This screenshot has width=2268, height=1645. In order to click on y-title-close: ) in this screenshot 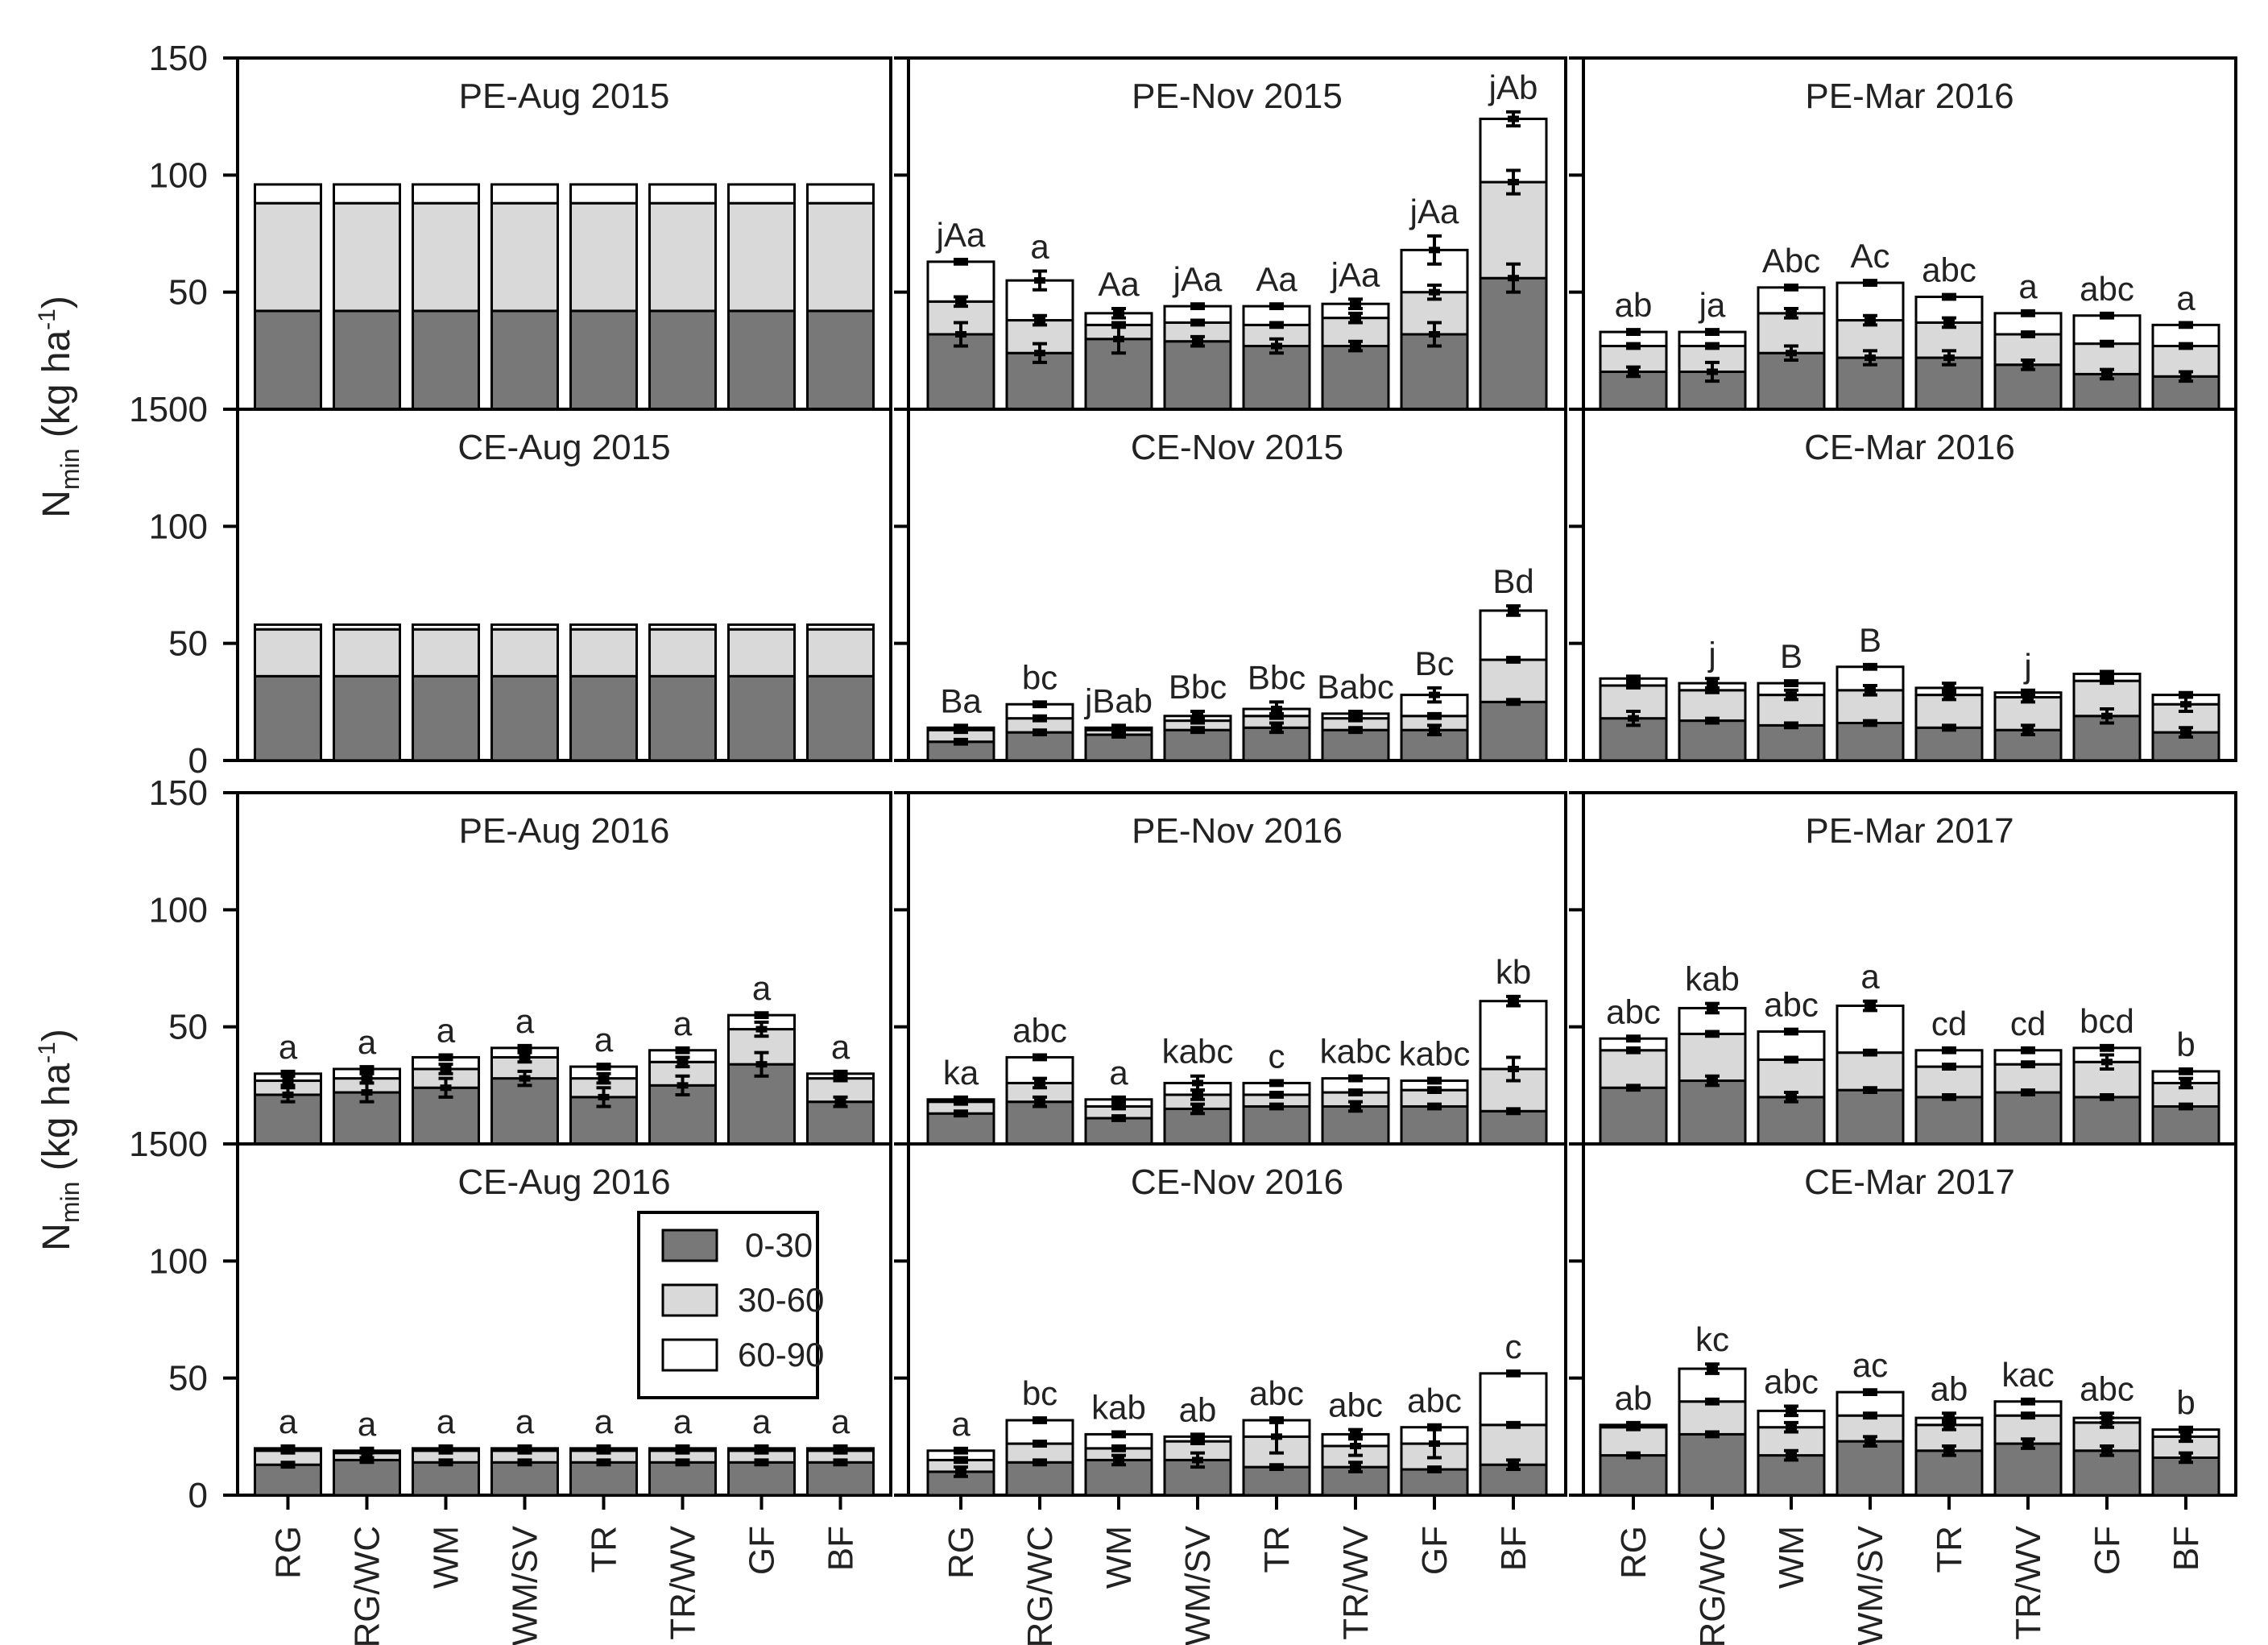, I will do `click(56, 1035)`.